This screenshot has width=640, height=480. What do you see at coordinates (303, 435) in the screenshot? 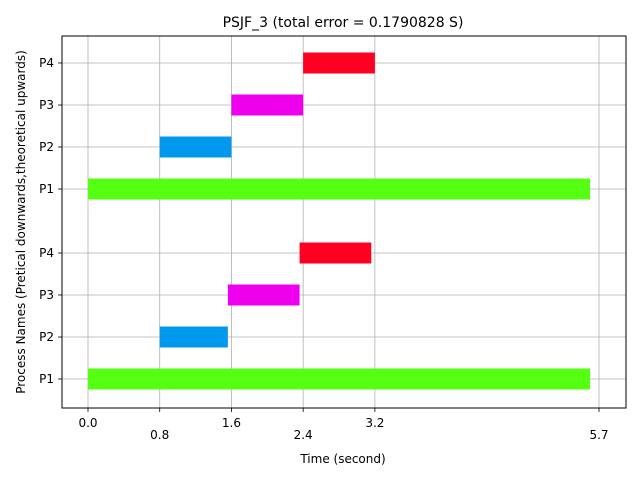
I see `x-tick-label: 2.4` at bounding box center [303, 435].